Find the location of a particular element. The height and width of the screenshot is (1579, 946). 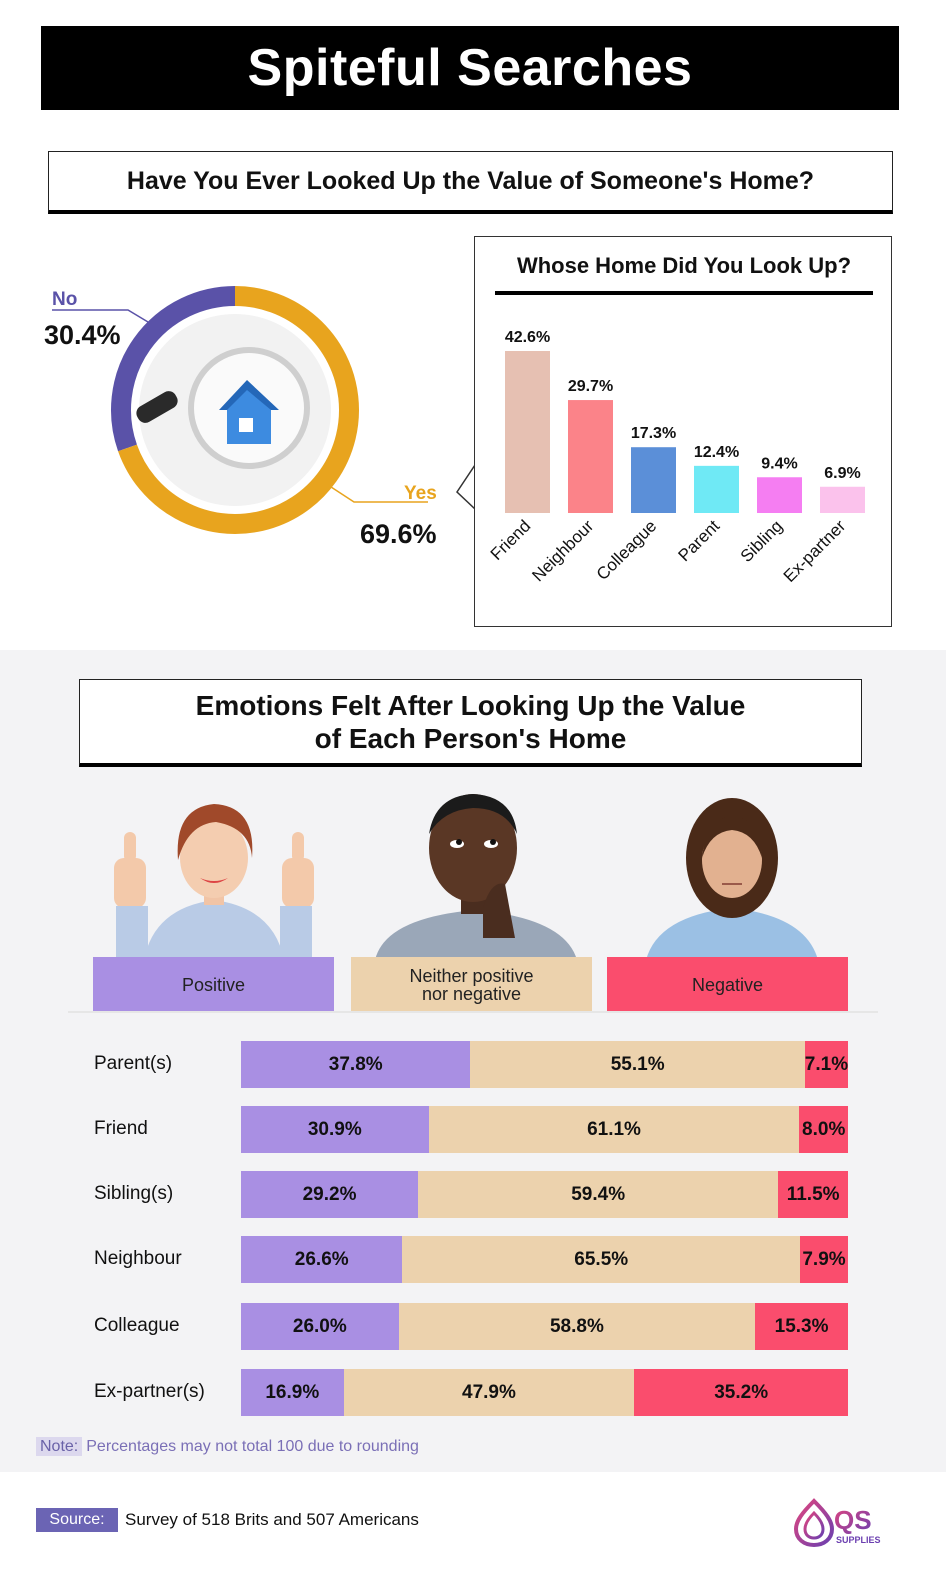

stacked-bar-row: 16.9% 47.9% 35.2% is located at coordinates (544, 1392).